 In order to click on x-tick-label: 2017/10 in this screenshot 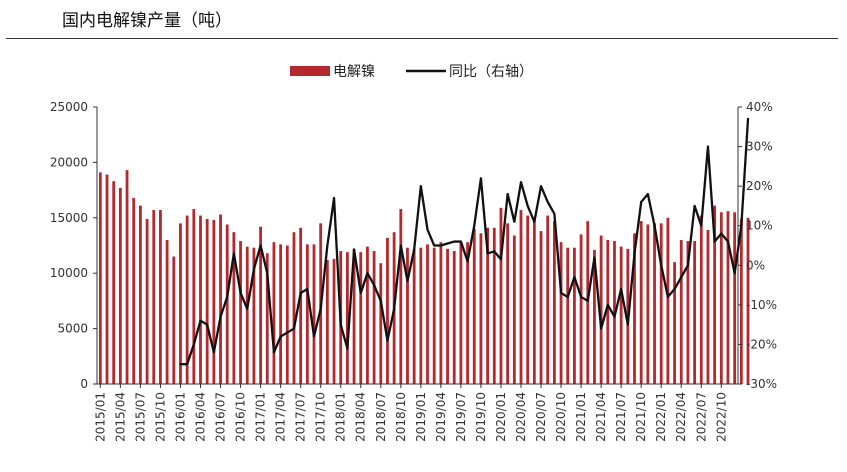, I will do `click(321, 417)`.